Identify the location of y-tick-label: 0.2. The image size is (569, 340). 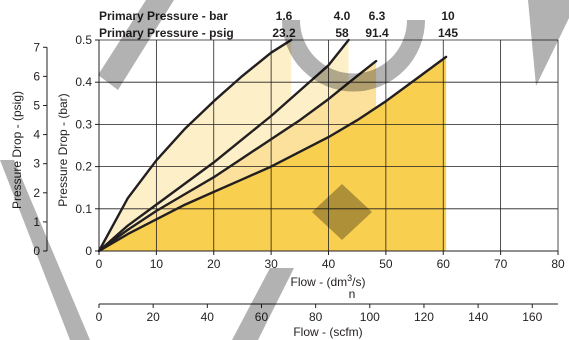
(83, 167).